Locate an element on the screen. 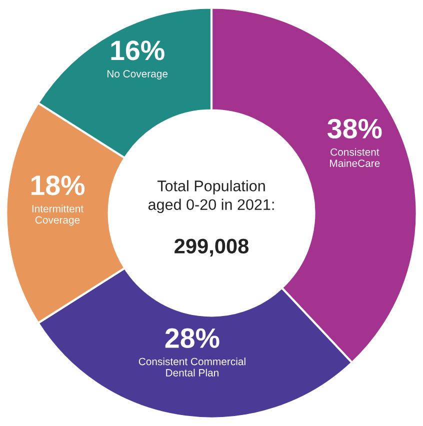 Image resolution: width=423 pixels, height=426 pixels. text: Total Population aged 0-20 in 2021: is located at coordinates (211, 197).